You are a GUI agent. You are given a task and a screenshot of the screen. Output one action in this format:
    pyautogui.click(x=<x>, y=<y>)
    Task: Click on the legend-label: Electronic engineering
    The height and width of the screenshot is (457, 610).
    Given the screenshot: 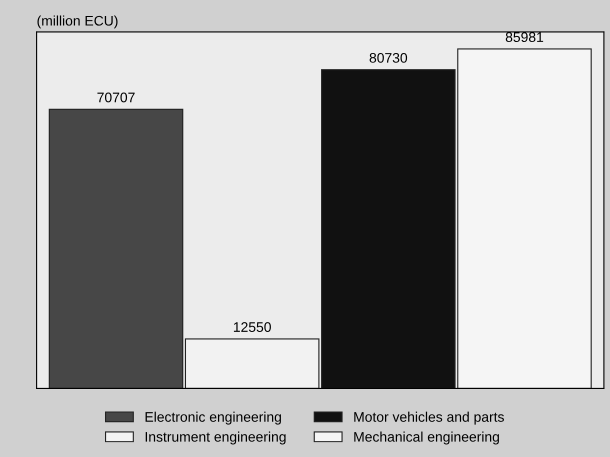 What is the action you would take?
    pyautogui.click(x=213, y=418)
    